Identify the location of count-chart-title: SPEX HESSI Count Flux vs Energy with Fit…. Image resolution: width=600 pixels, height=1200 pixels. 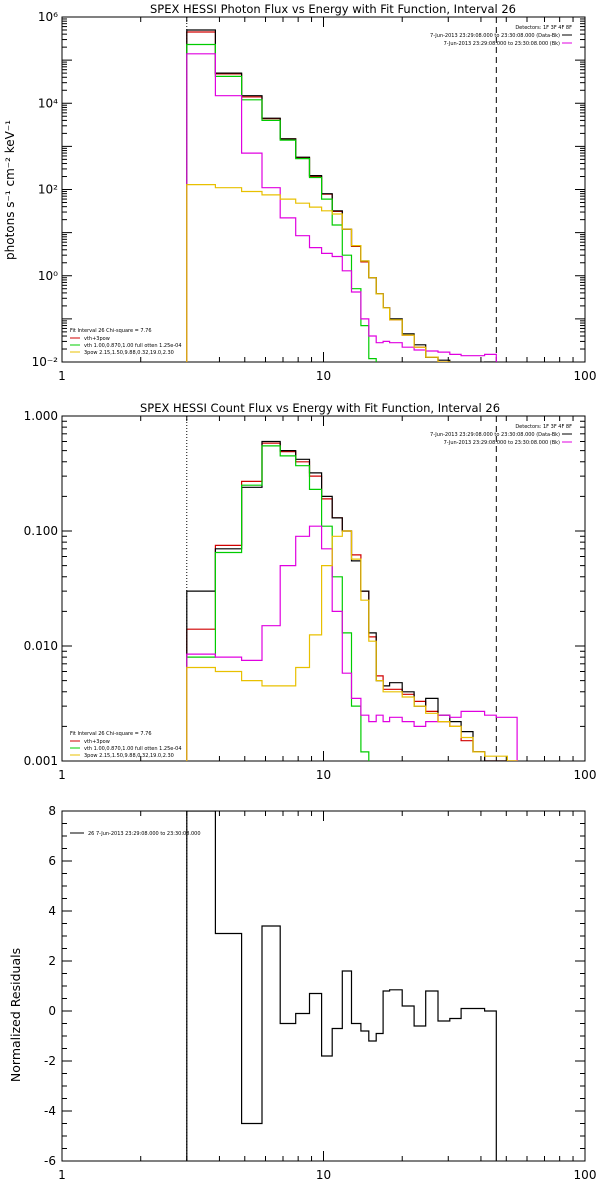
(320, 408).